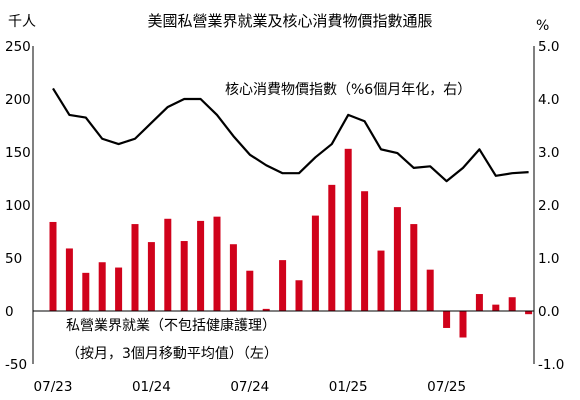 The width and height of the screenshot is (580, 400). Describe the element at coordinates (18, 153) in the screenshot. I see `left-tick-label: 150` at that location.